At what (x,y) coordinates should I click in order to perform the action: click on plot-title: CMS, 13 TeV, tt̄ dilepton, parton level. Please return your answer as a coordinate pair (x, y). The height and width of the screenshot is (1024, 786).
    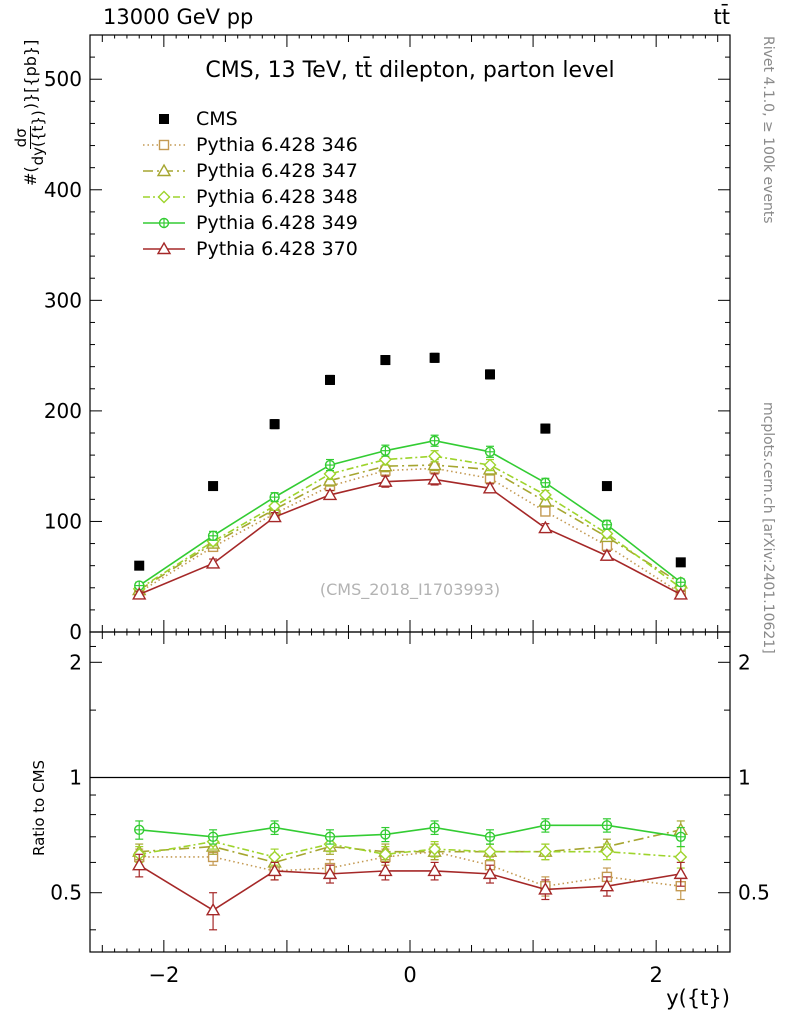
    Looking at the image, I should click on (410, 70).